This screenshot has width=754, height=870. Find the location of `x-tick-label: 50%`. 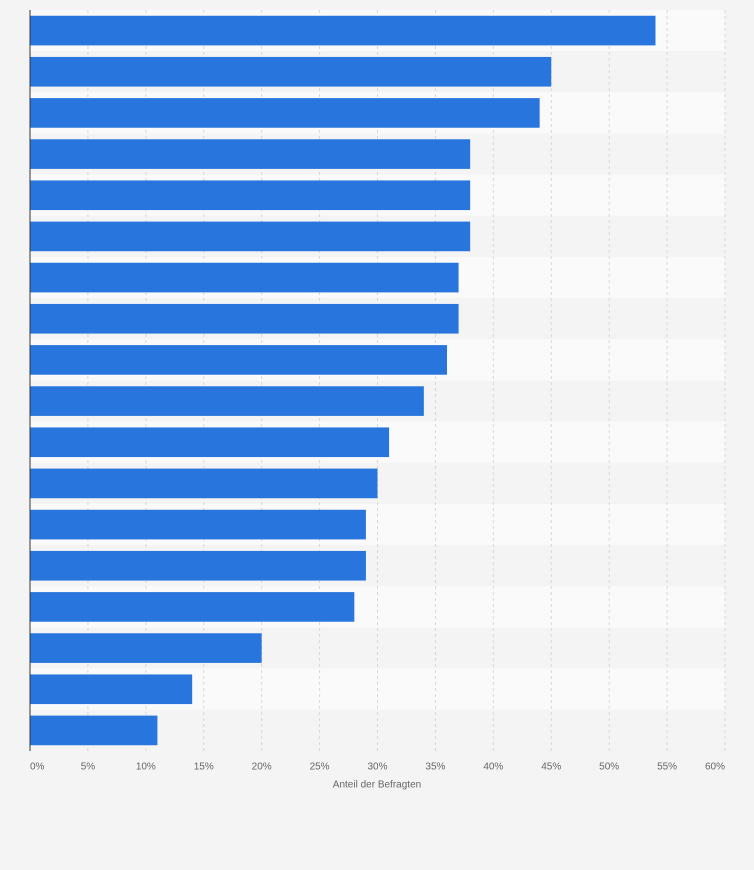

x-tick-label: 50% is located at coordinates (609, 767).